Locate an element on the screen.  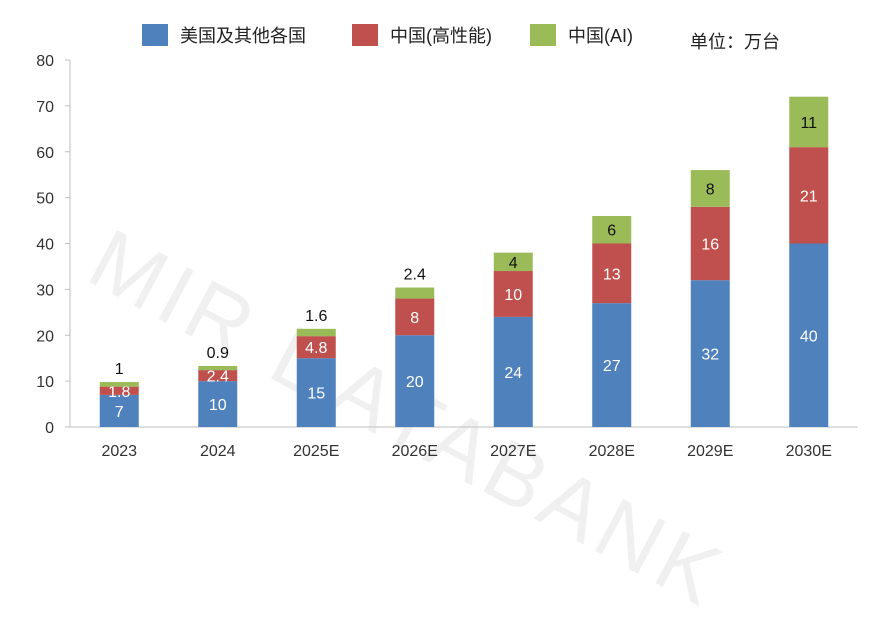
data-label: 6 is located at coordinates (611, 231).